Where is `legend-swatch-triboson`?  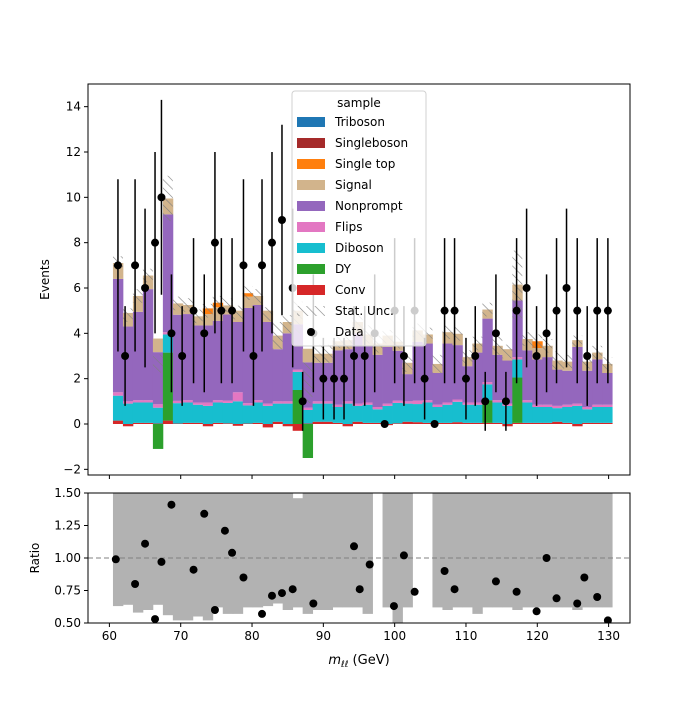
legend-swatch-triboson is located at coordinates (311, 122).